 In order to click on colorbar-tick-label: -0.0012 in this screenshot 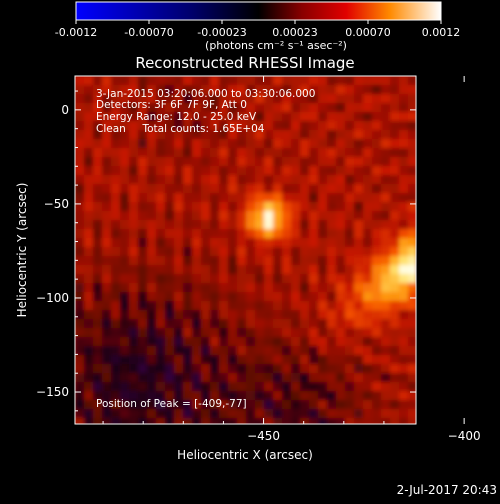, I will do `click(76, 32)`.